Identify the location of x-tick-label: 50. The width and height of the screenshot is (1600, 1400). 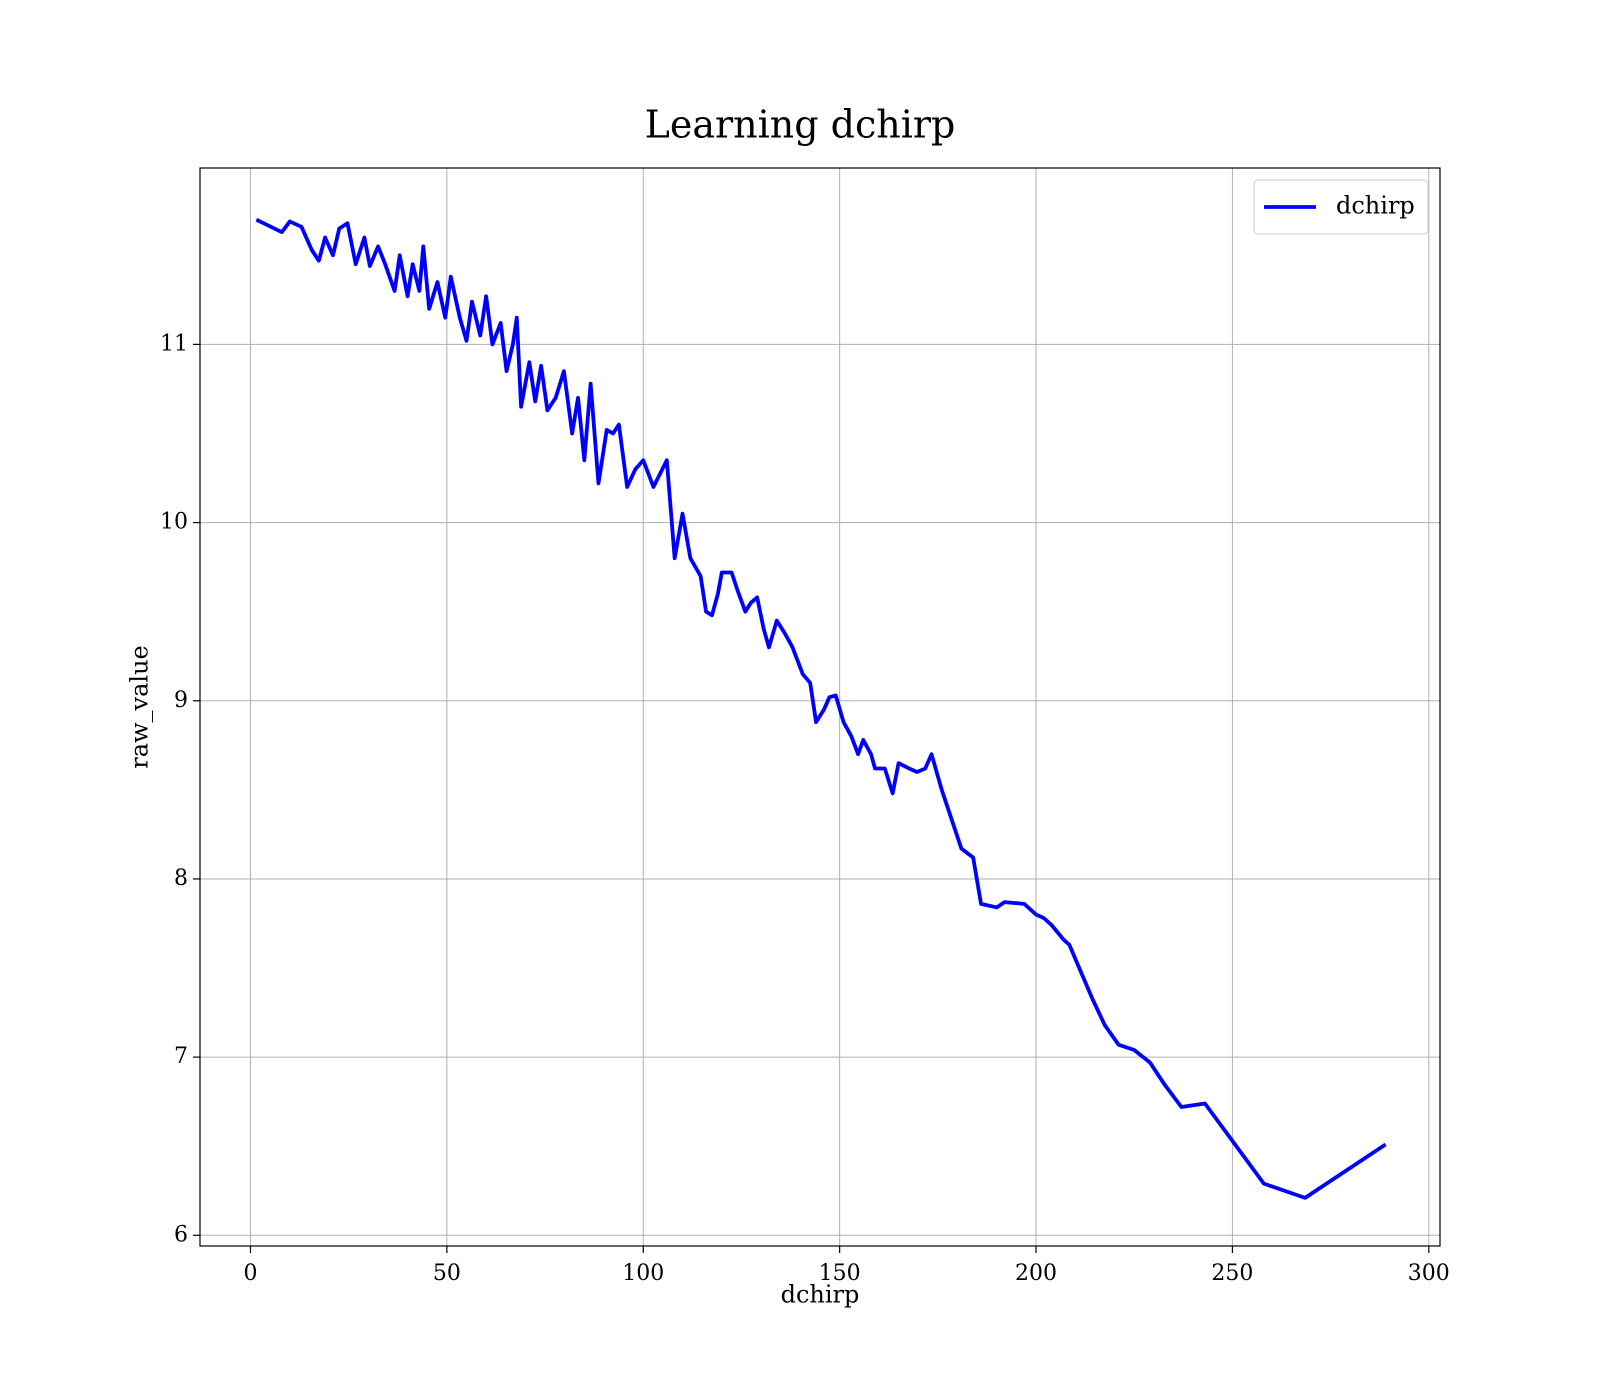
(447, 1273).